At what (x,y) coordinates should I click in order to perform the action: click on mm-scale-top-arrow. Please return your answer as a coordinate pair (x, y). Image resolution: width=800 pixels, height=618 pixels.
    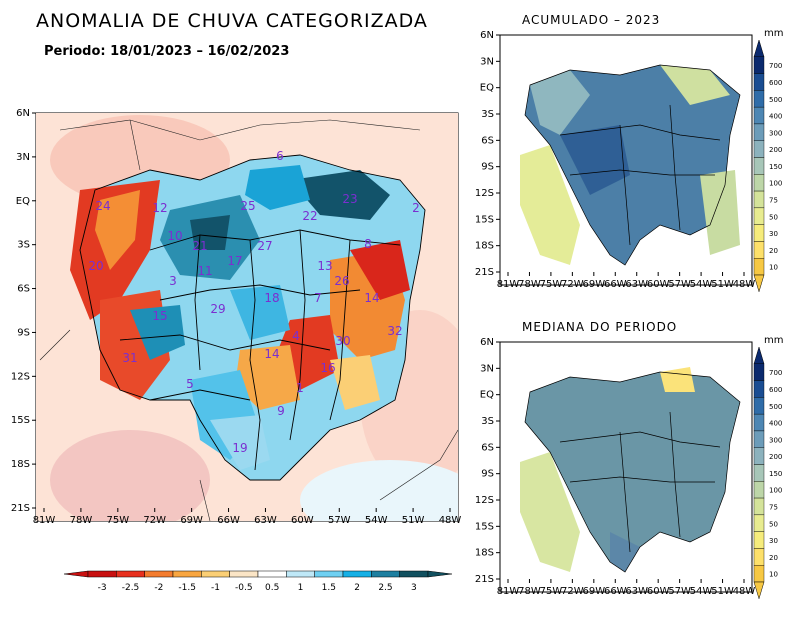
    Looking at the image, I should click on (759, 356).